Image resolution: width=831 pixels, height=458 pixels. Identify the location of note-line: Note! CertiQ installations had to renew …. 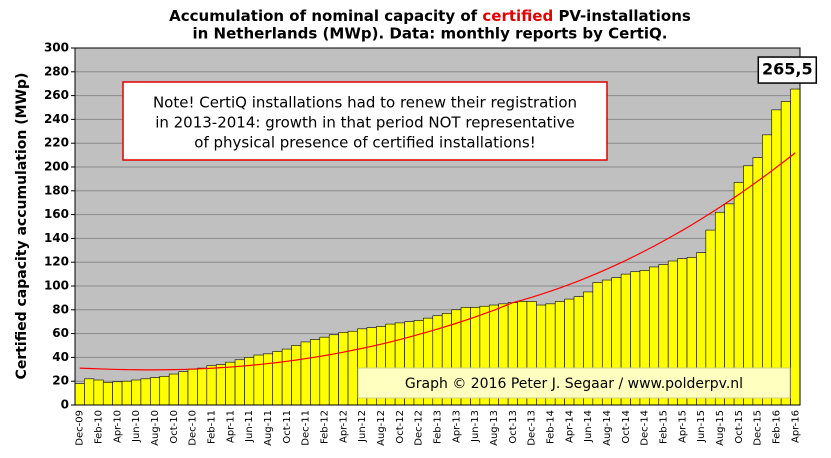
(365, 103).